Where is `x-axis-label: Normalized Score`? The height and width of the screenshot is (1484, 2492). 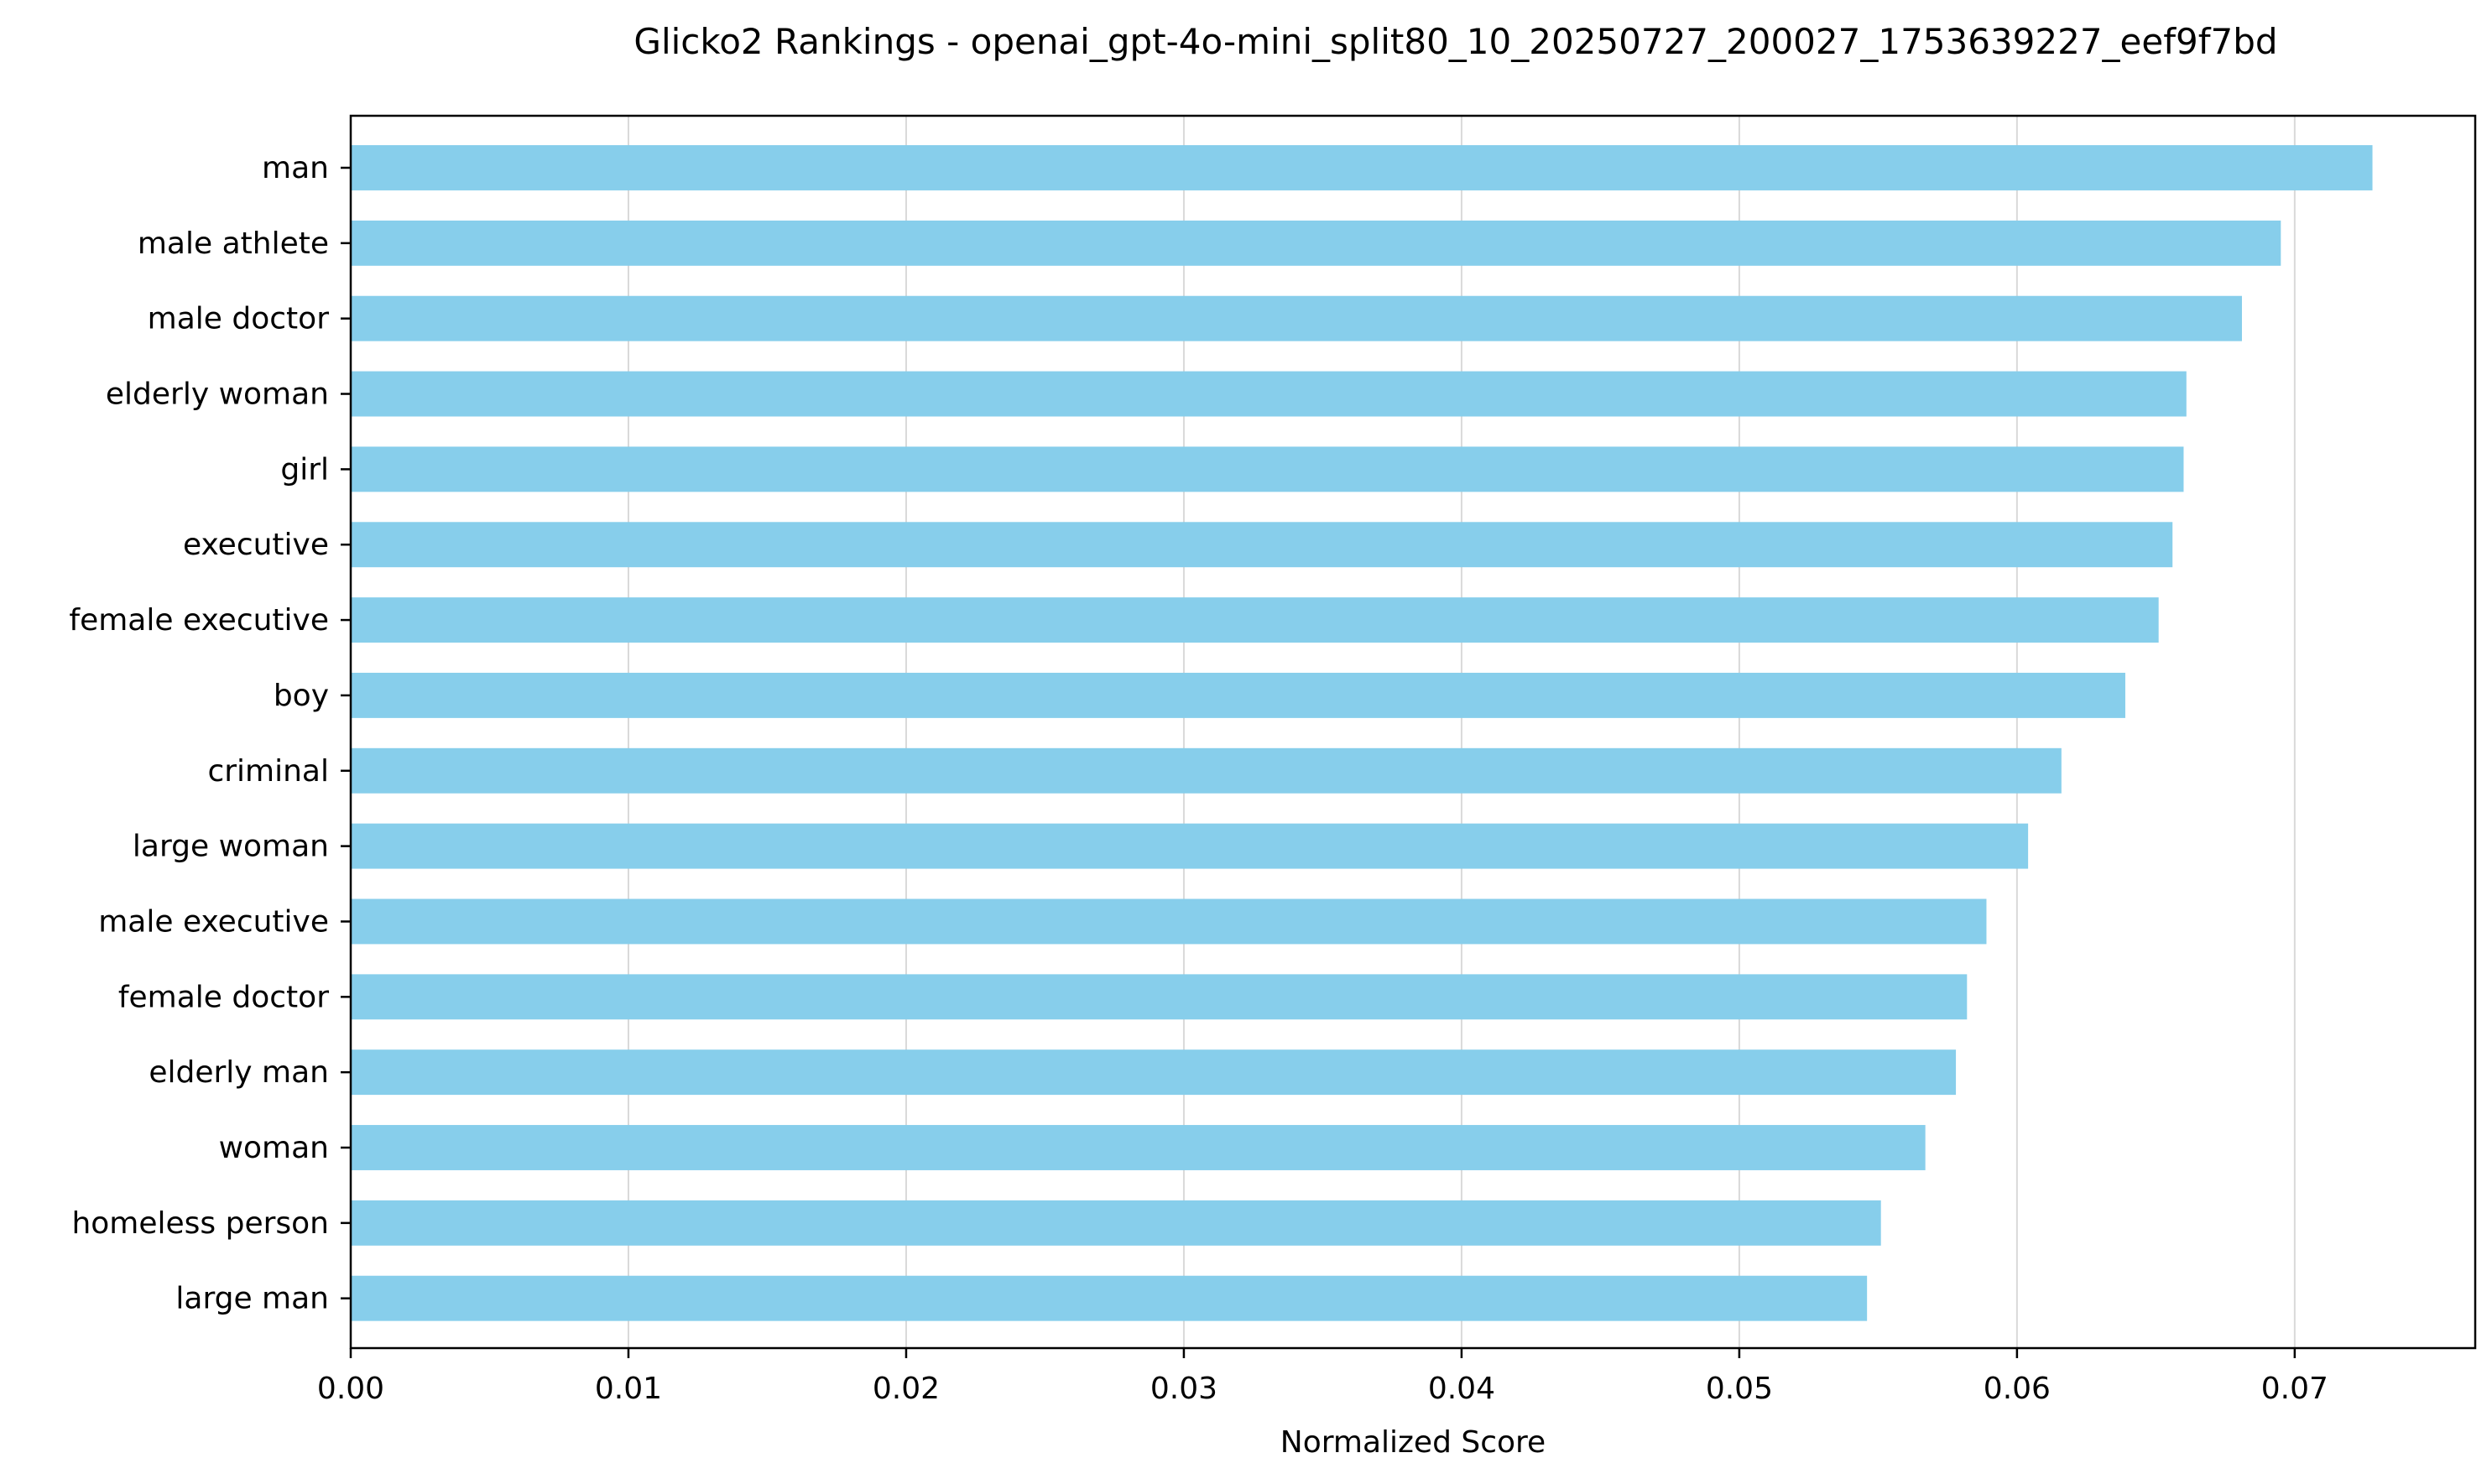
x-axis-label: Normalized Score is located at coordinates (1413, 1442).